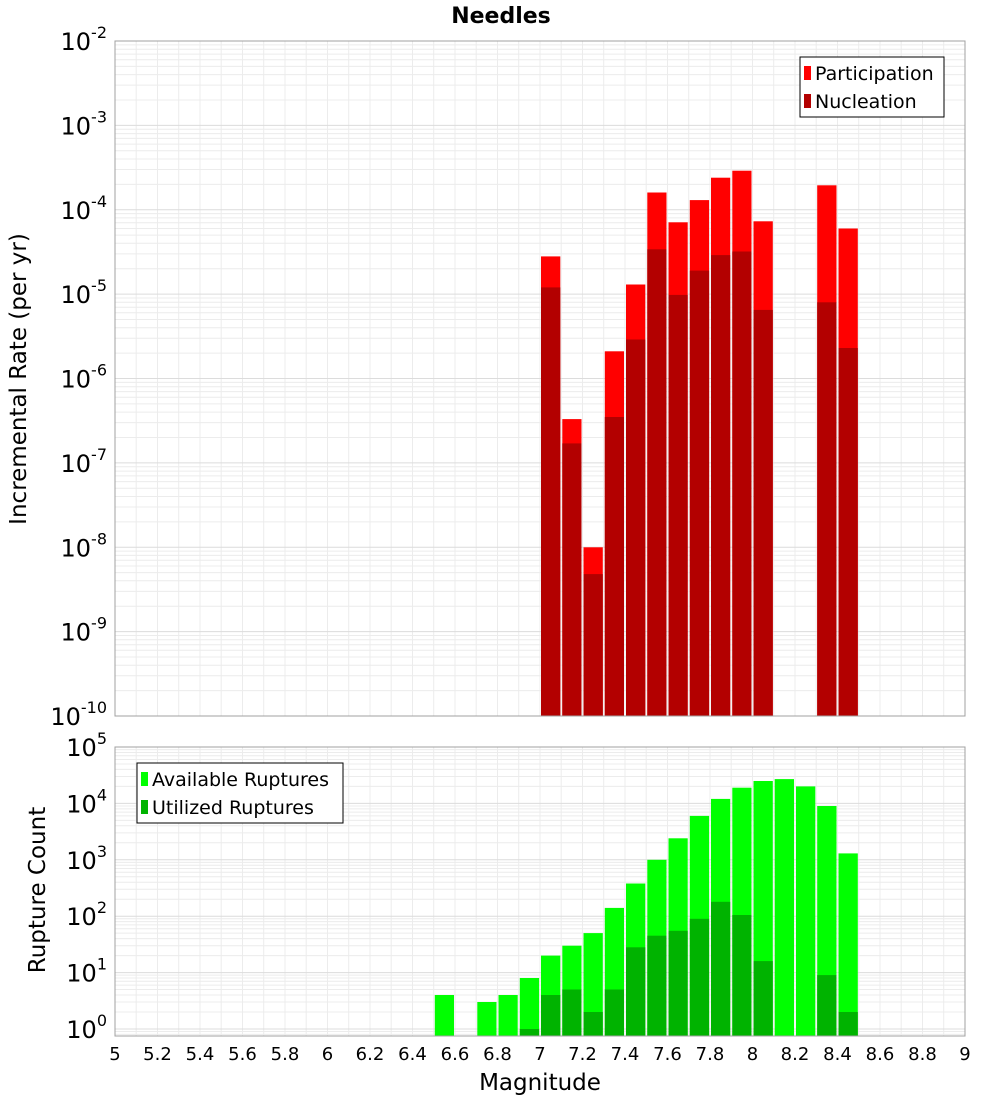 This screenshot has width=1000, height=1100. Describe the element at coordinates (84, 461) in the screenshot. I see `top-y-tick-label: 10⁻⁷` at that location.